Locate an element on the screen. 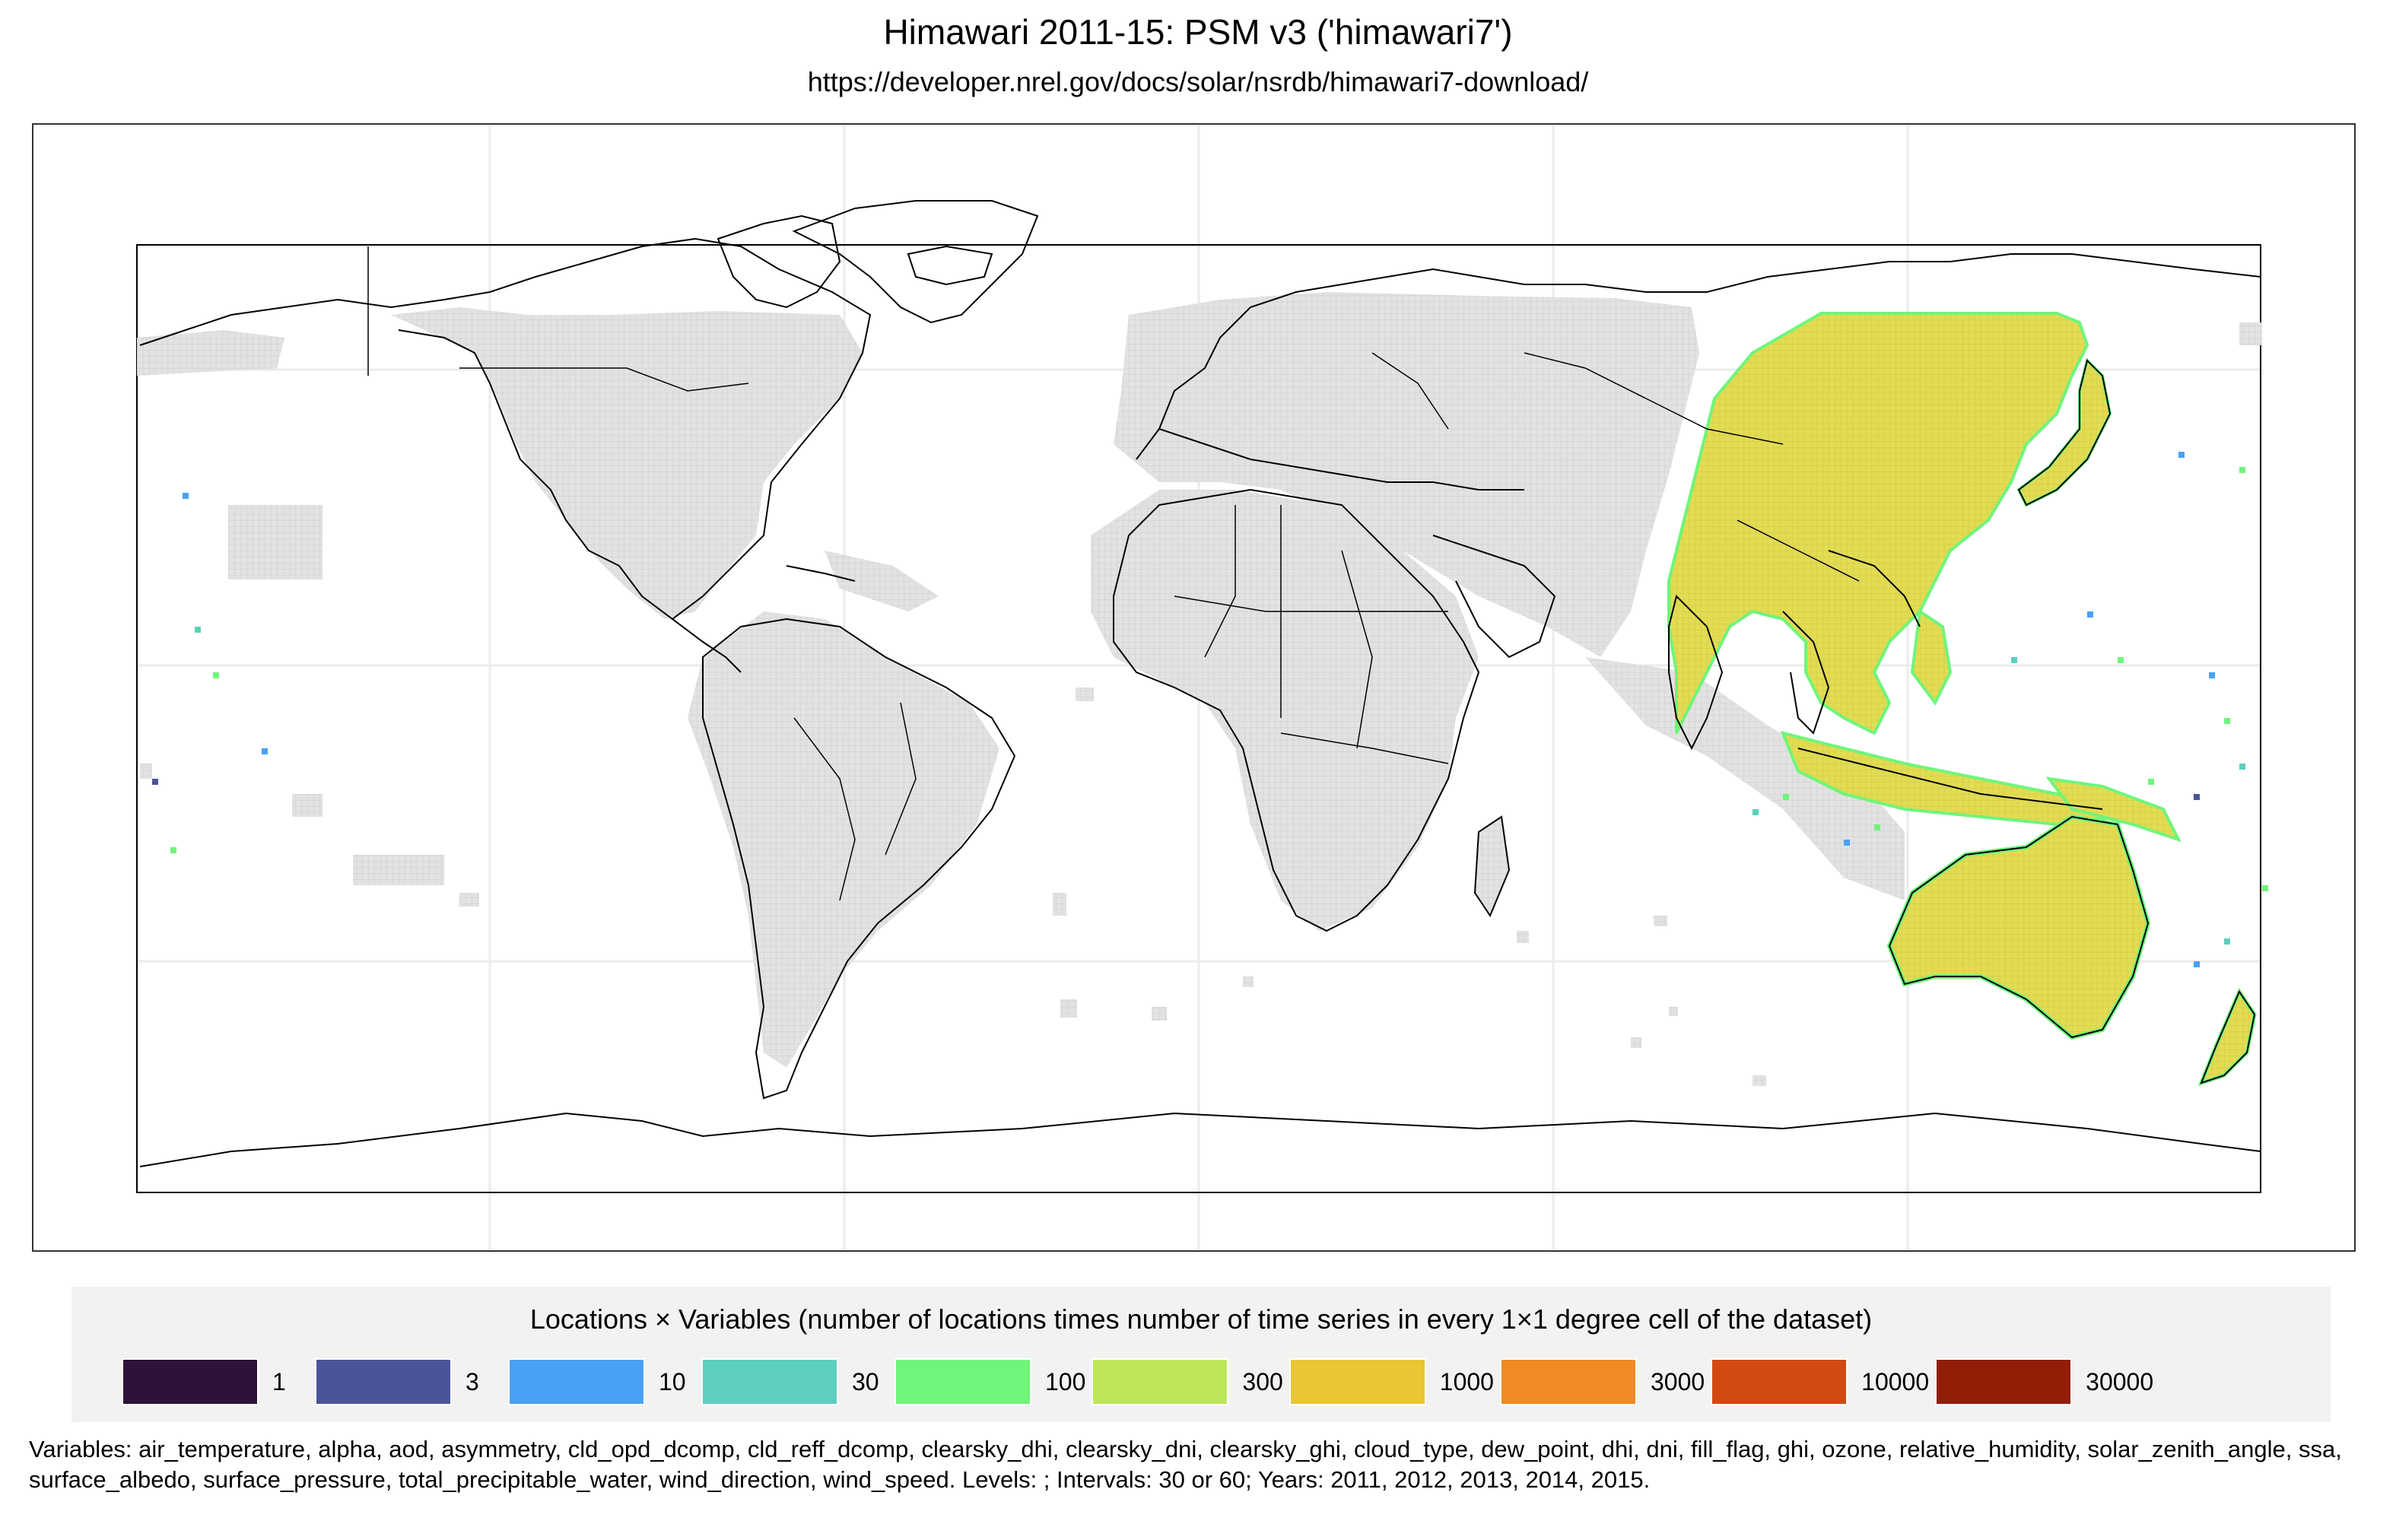 The height and width of the screenshot is (1540, 2396). legend-label: 1 is located at coordinates (279, 1382).